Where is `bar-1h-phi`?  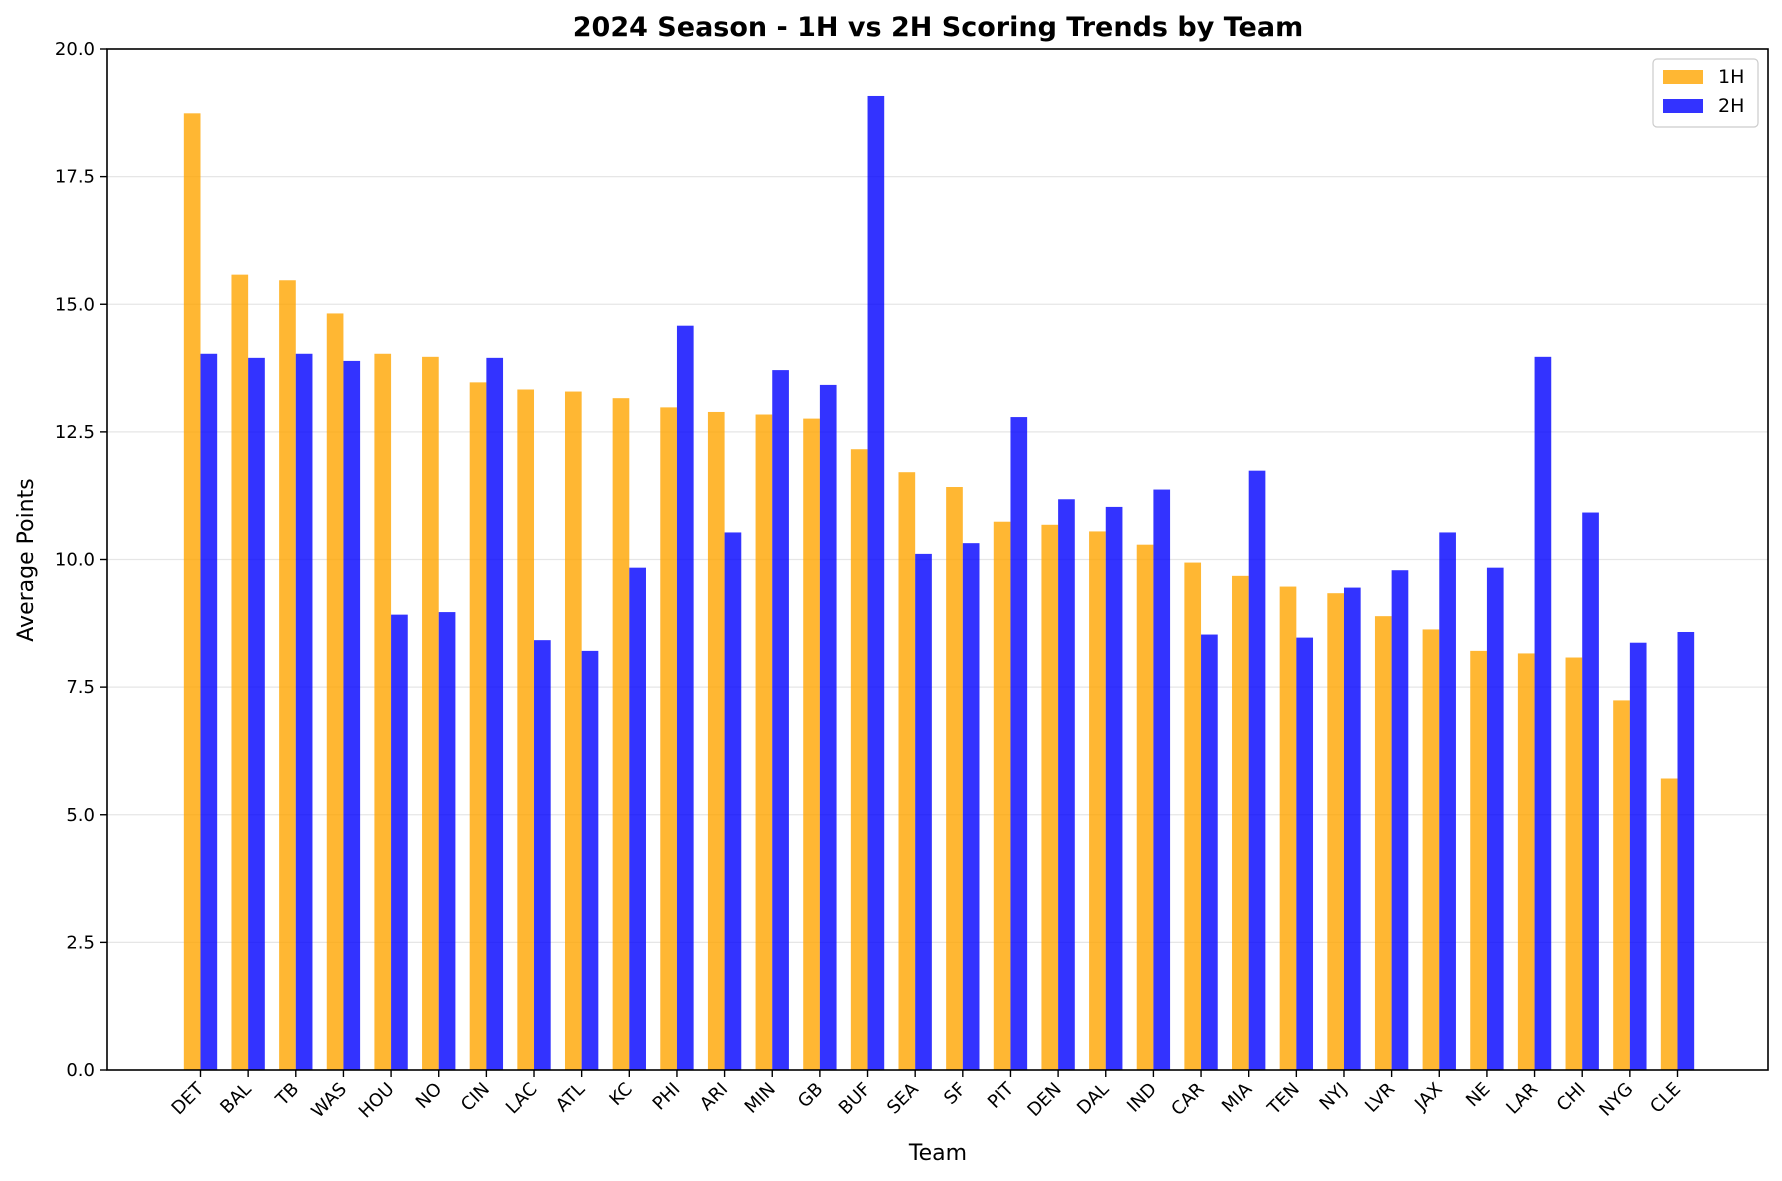 bar-1h-phi is located at coordinates (668, 739).